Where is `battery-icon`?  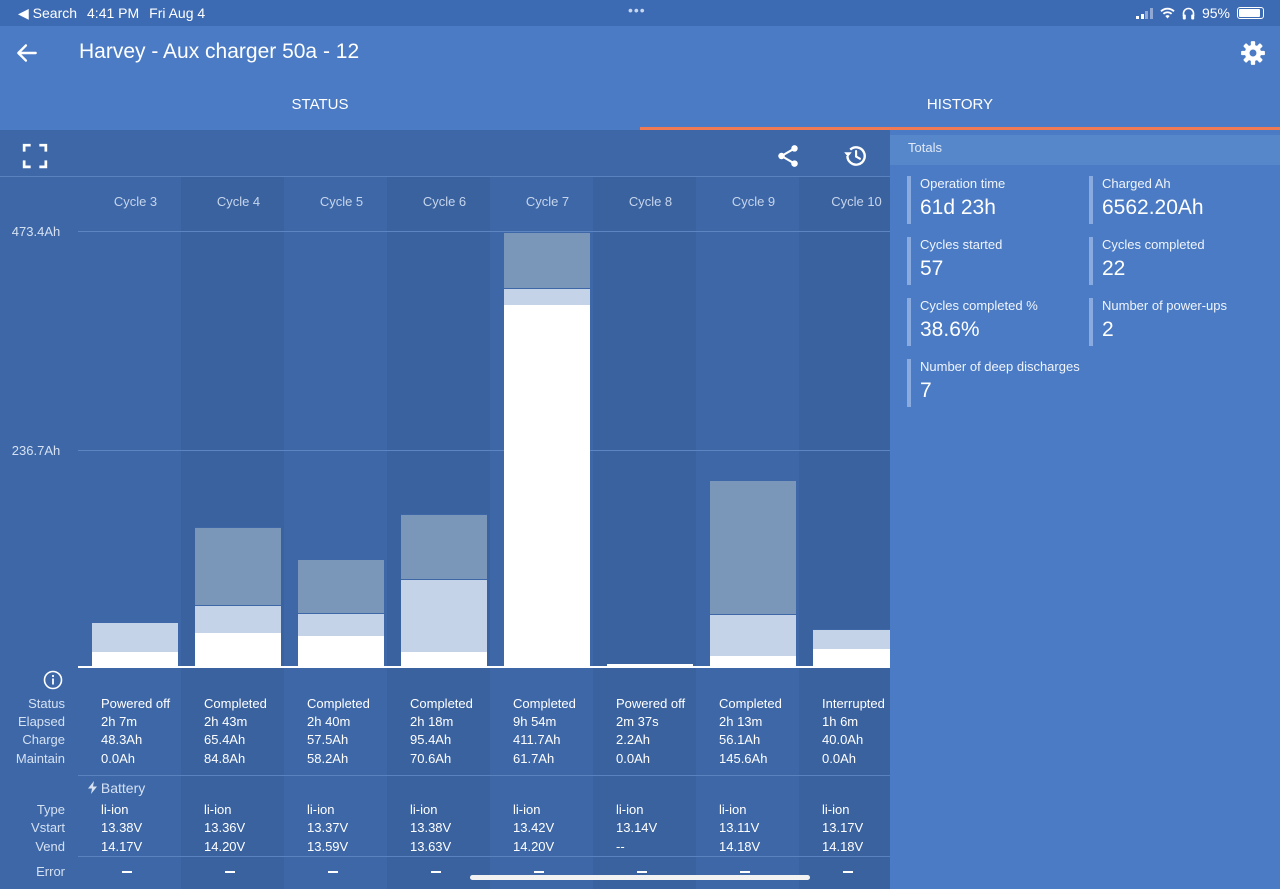 battery-icon is located at coordinates (1250, 13).